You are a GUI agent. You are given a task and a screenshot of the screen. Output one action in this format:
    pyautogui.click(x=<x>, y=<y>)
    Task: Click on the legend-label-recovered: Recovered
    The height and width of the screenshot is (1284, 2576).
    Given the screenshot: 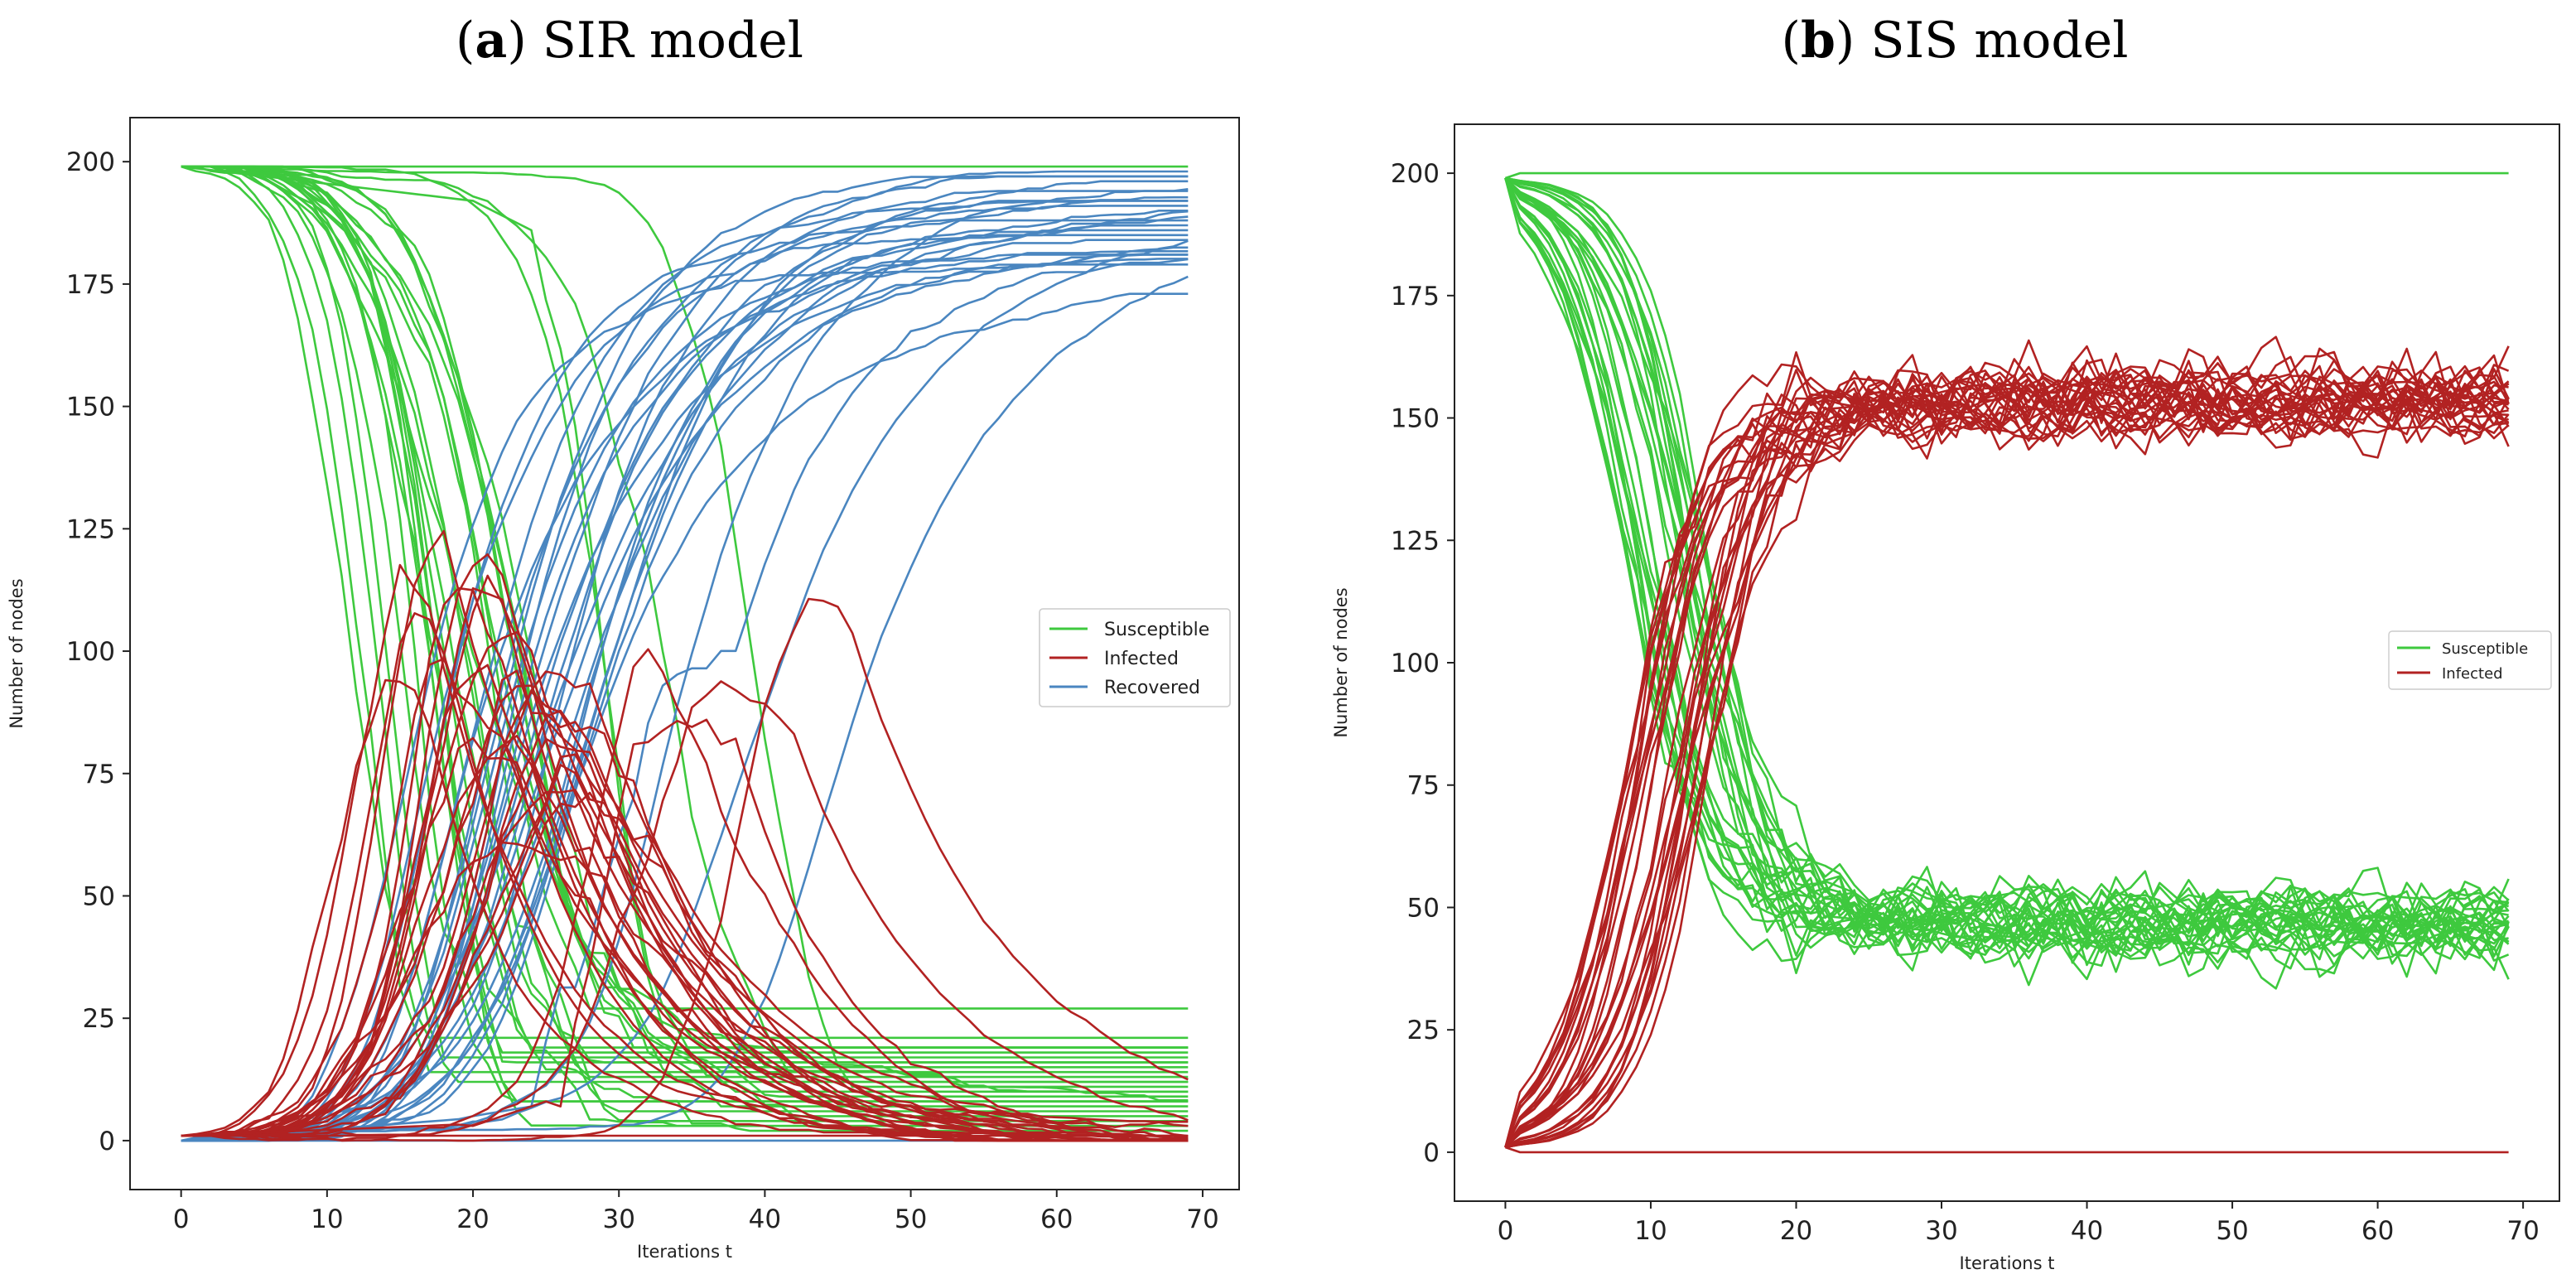 What is the action you would take?
    pyautogui.click(x=1152, y=688)
    